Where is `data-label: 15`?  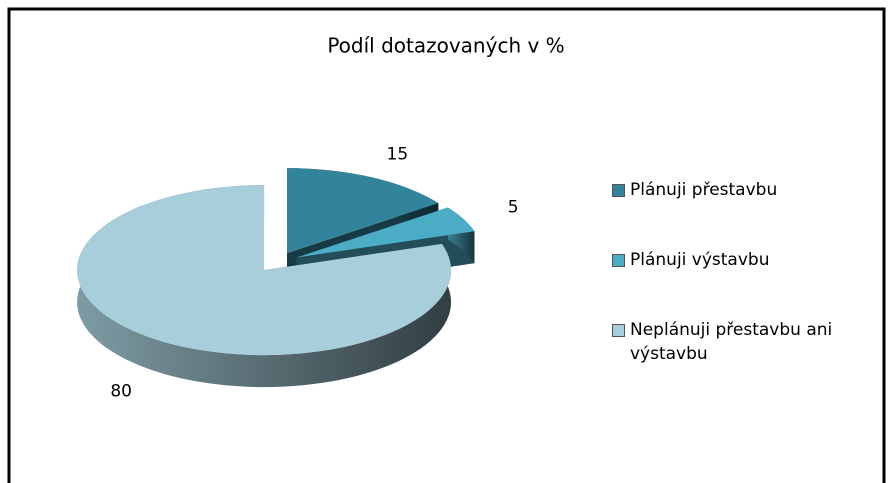 data-label: 15 is located at coordinates (398, 155).